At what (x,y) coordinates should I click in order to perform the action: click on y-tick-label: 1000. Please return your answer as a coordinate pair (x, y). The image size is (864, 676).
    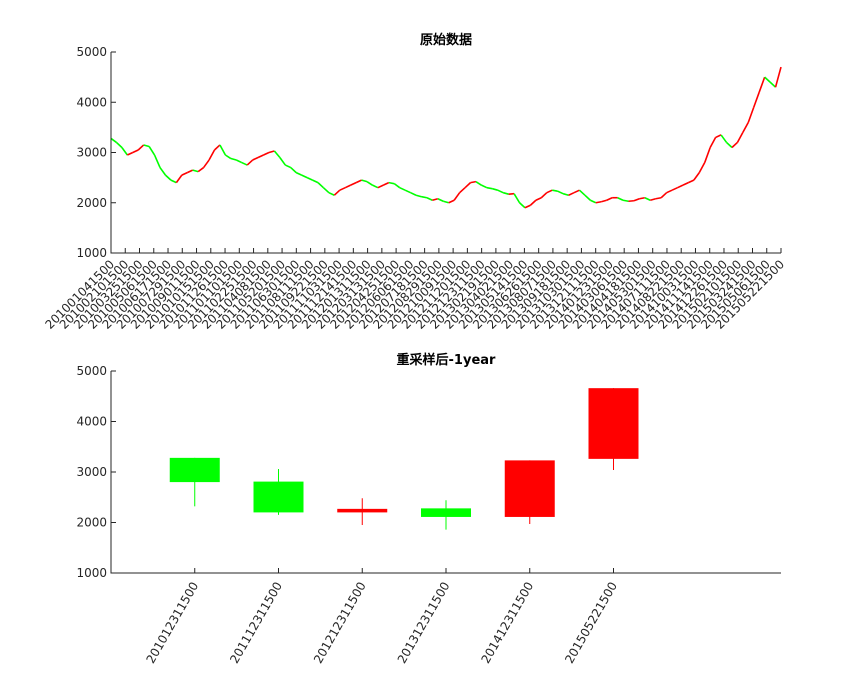
    Looking at the image, I should click on (91, 253).